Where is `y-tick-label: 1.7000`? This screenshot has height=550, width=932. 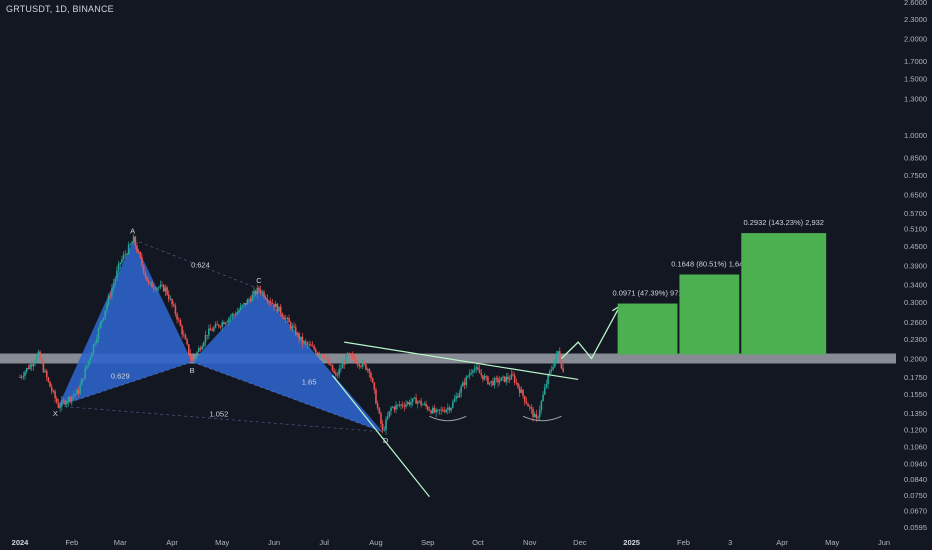
y-tick-label: 1.7000 is located at coordinates (915, 61).